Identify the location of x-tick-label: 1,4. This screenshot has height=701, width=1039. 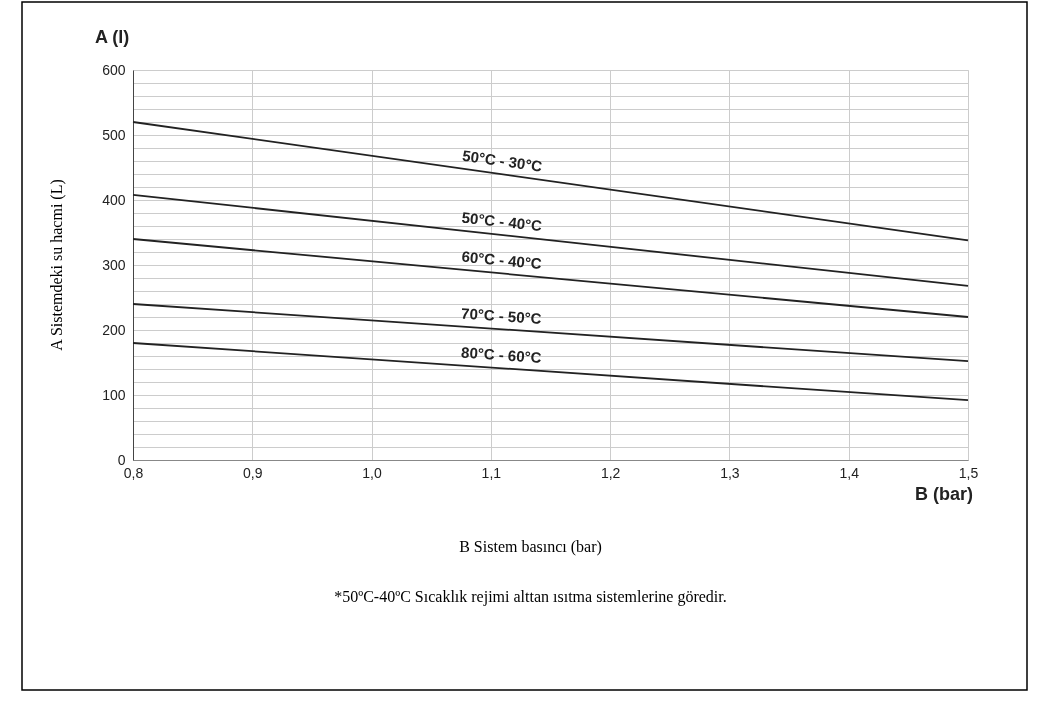
(849, 472).